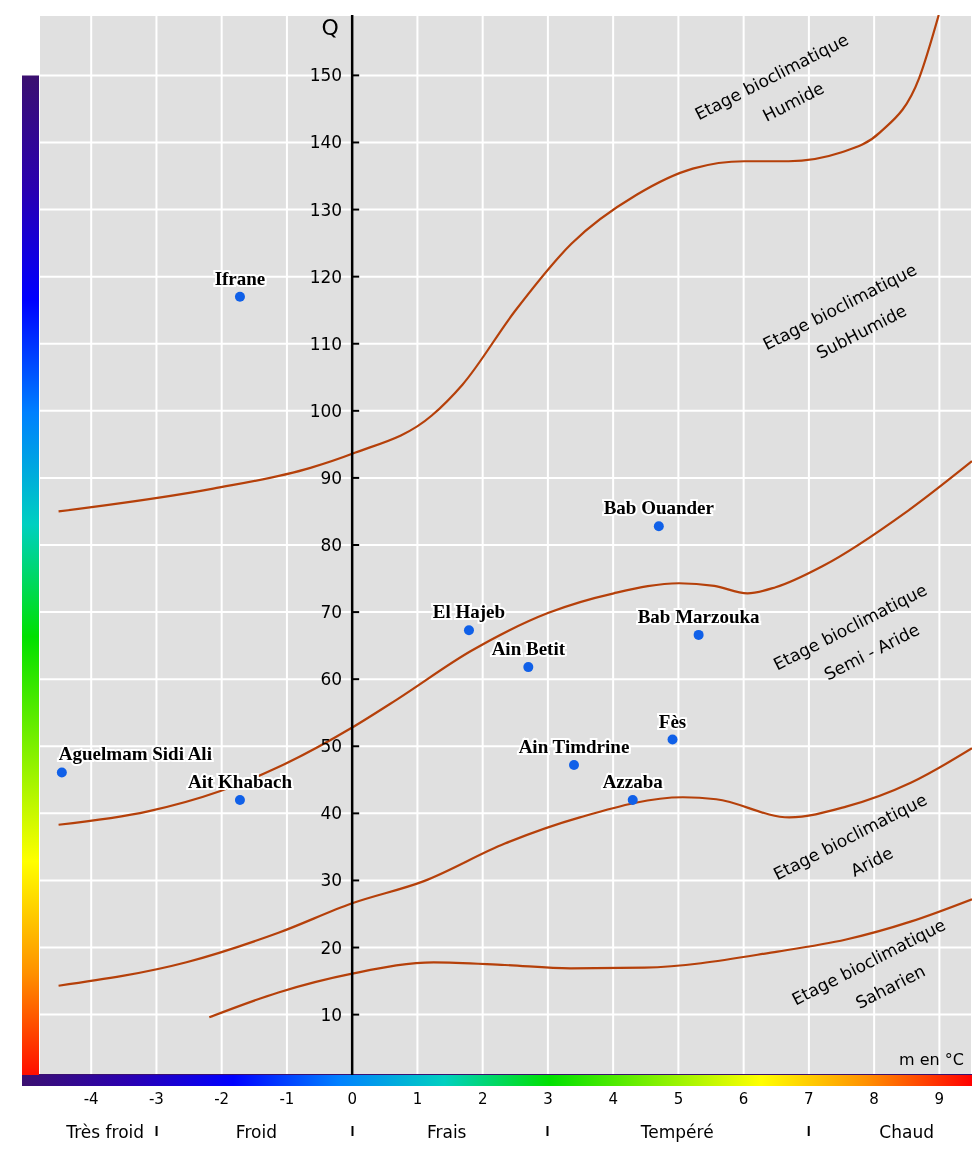 The height and width of the screenshot is (1158, 980). Describe the element at coordinates (446, 1132) in the screenshot. I see `text: Frais` at that location.